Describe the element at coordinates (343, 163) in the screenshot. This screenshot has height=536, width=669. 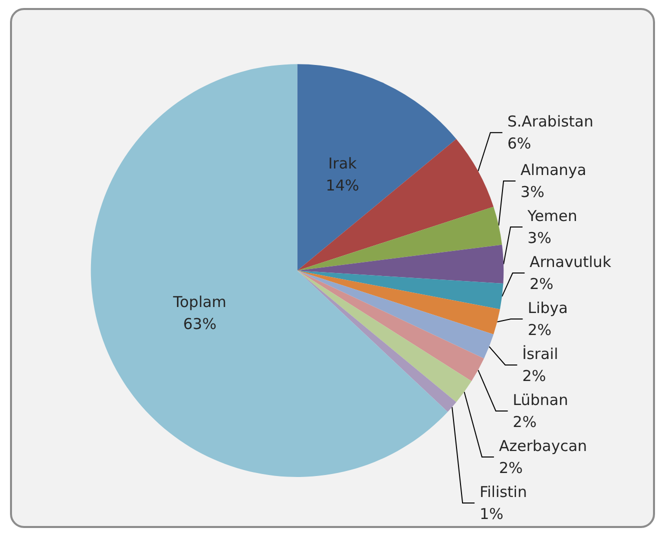
I see `slice-label: Irak` at that location.